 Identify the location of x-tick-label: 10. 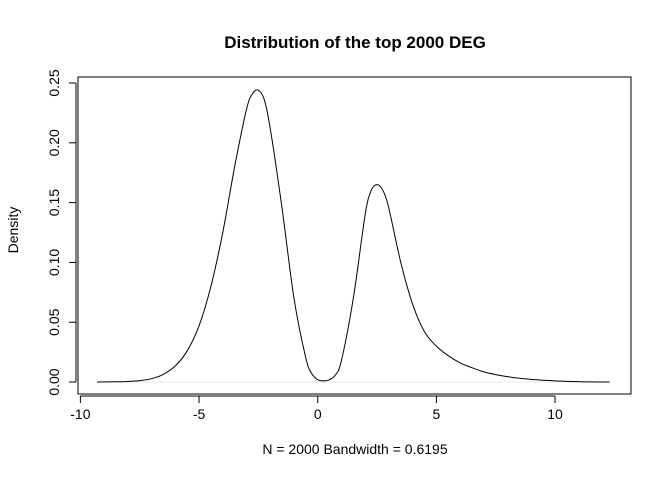
(555, 414).